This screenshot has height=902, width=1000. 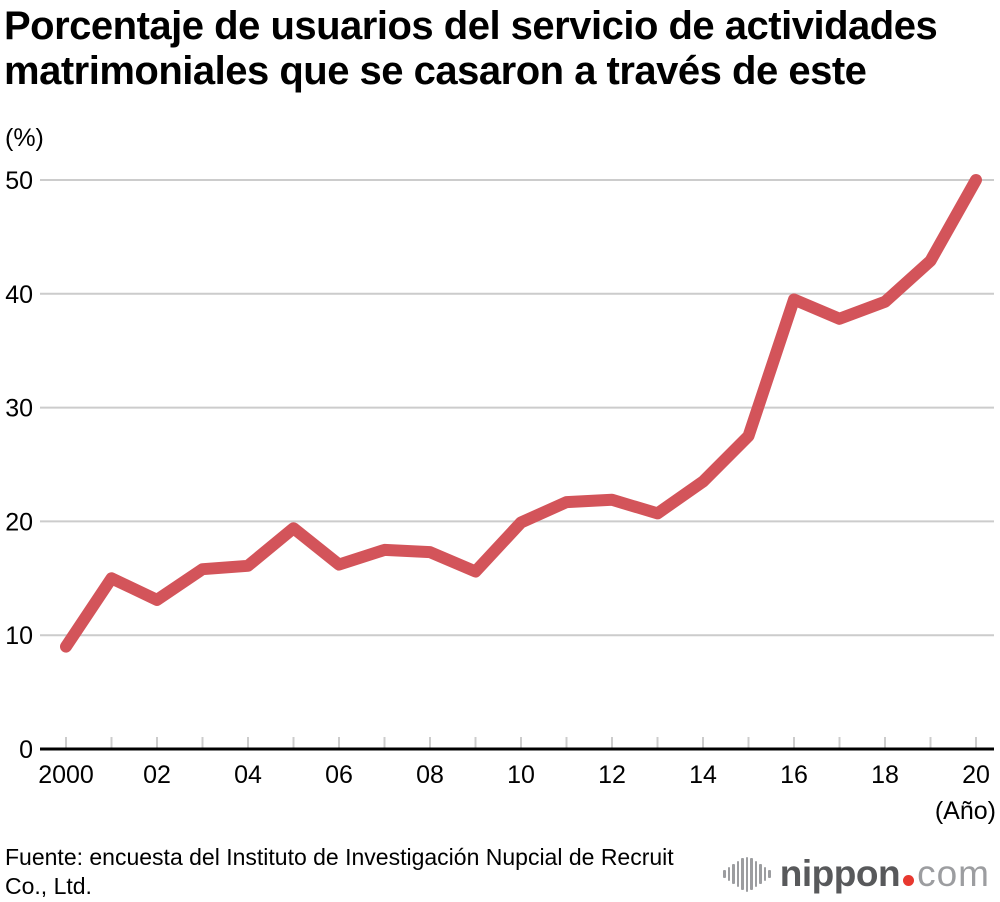 I want to click on soundwave-icon, so click(x=747, y=874).